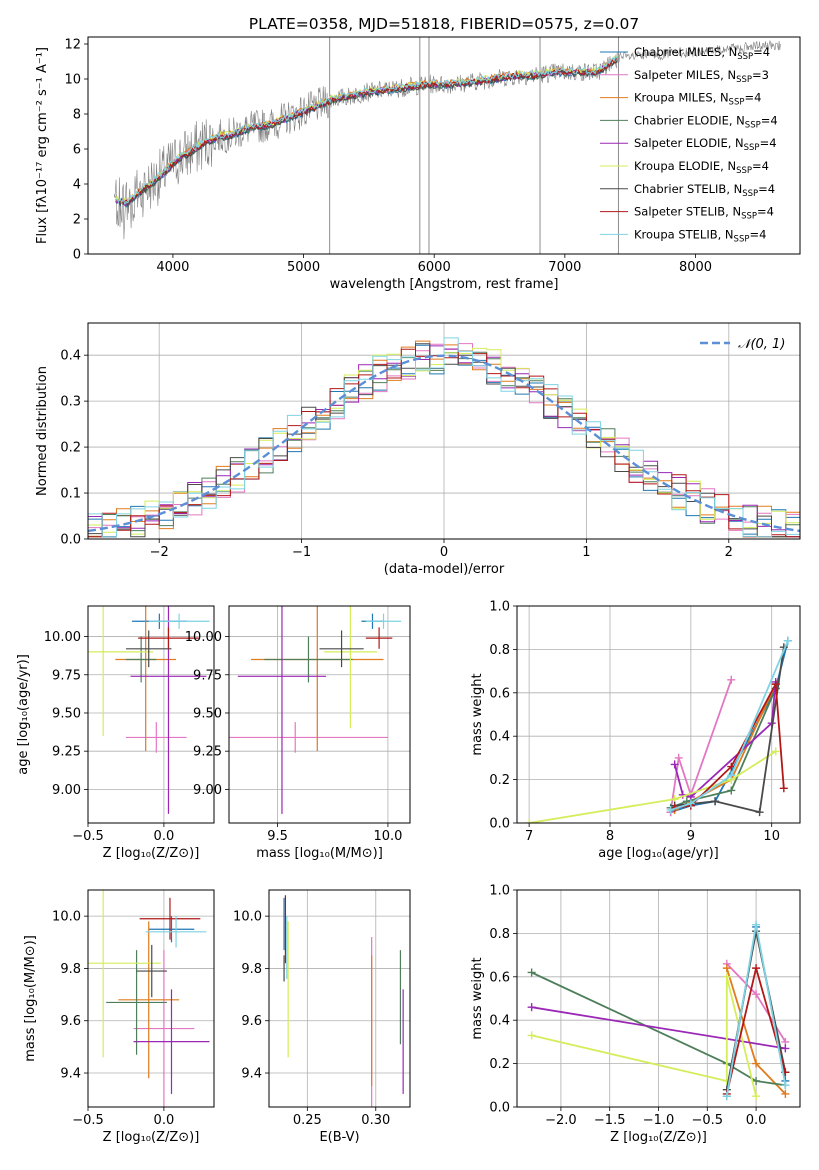  I want to click on legend-model-name: Kroupa MILES, N, so click(681, 98).